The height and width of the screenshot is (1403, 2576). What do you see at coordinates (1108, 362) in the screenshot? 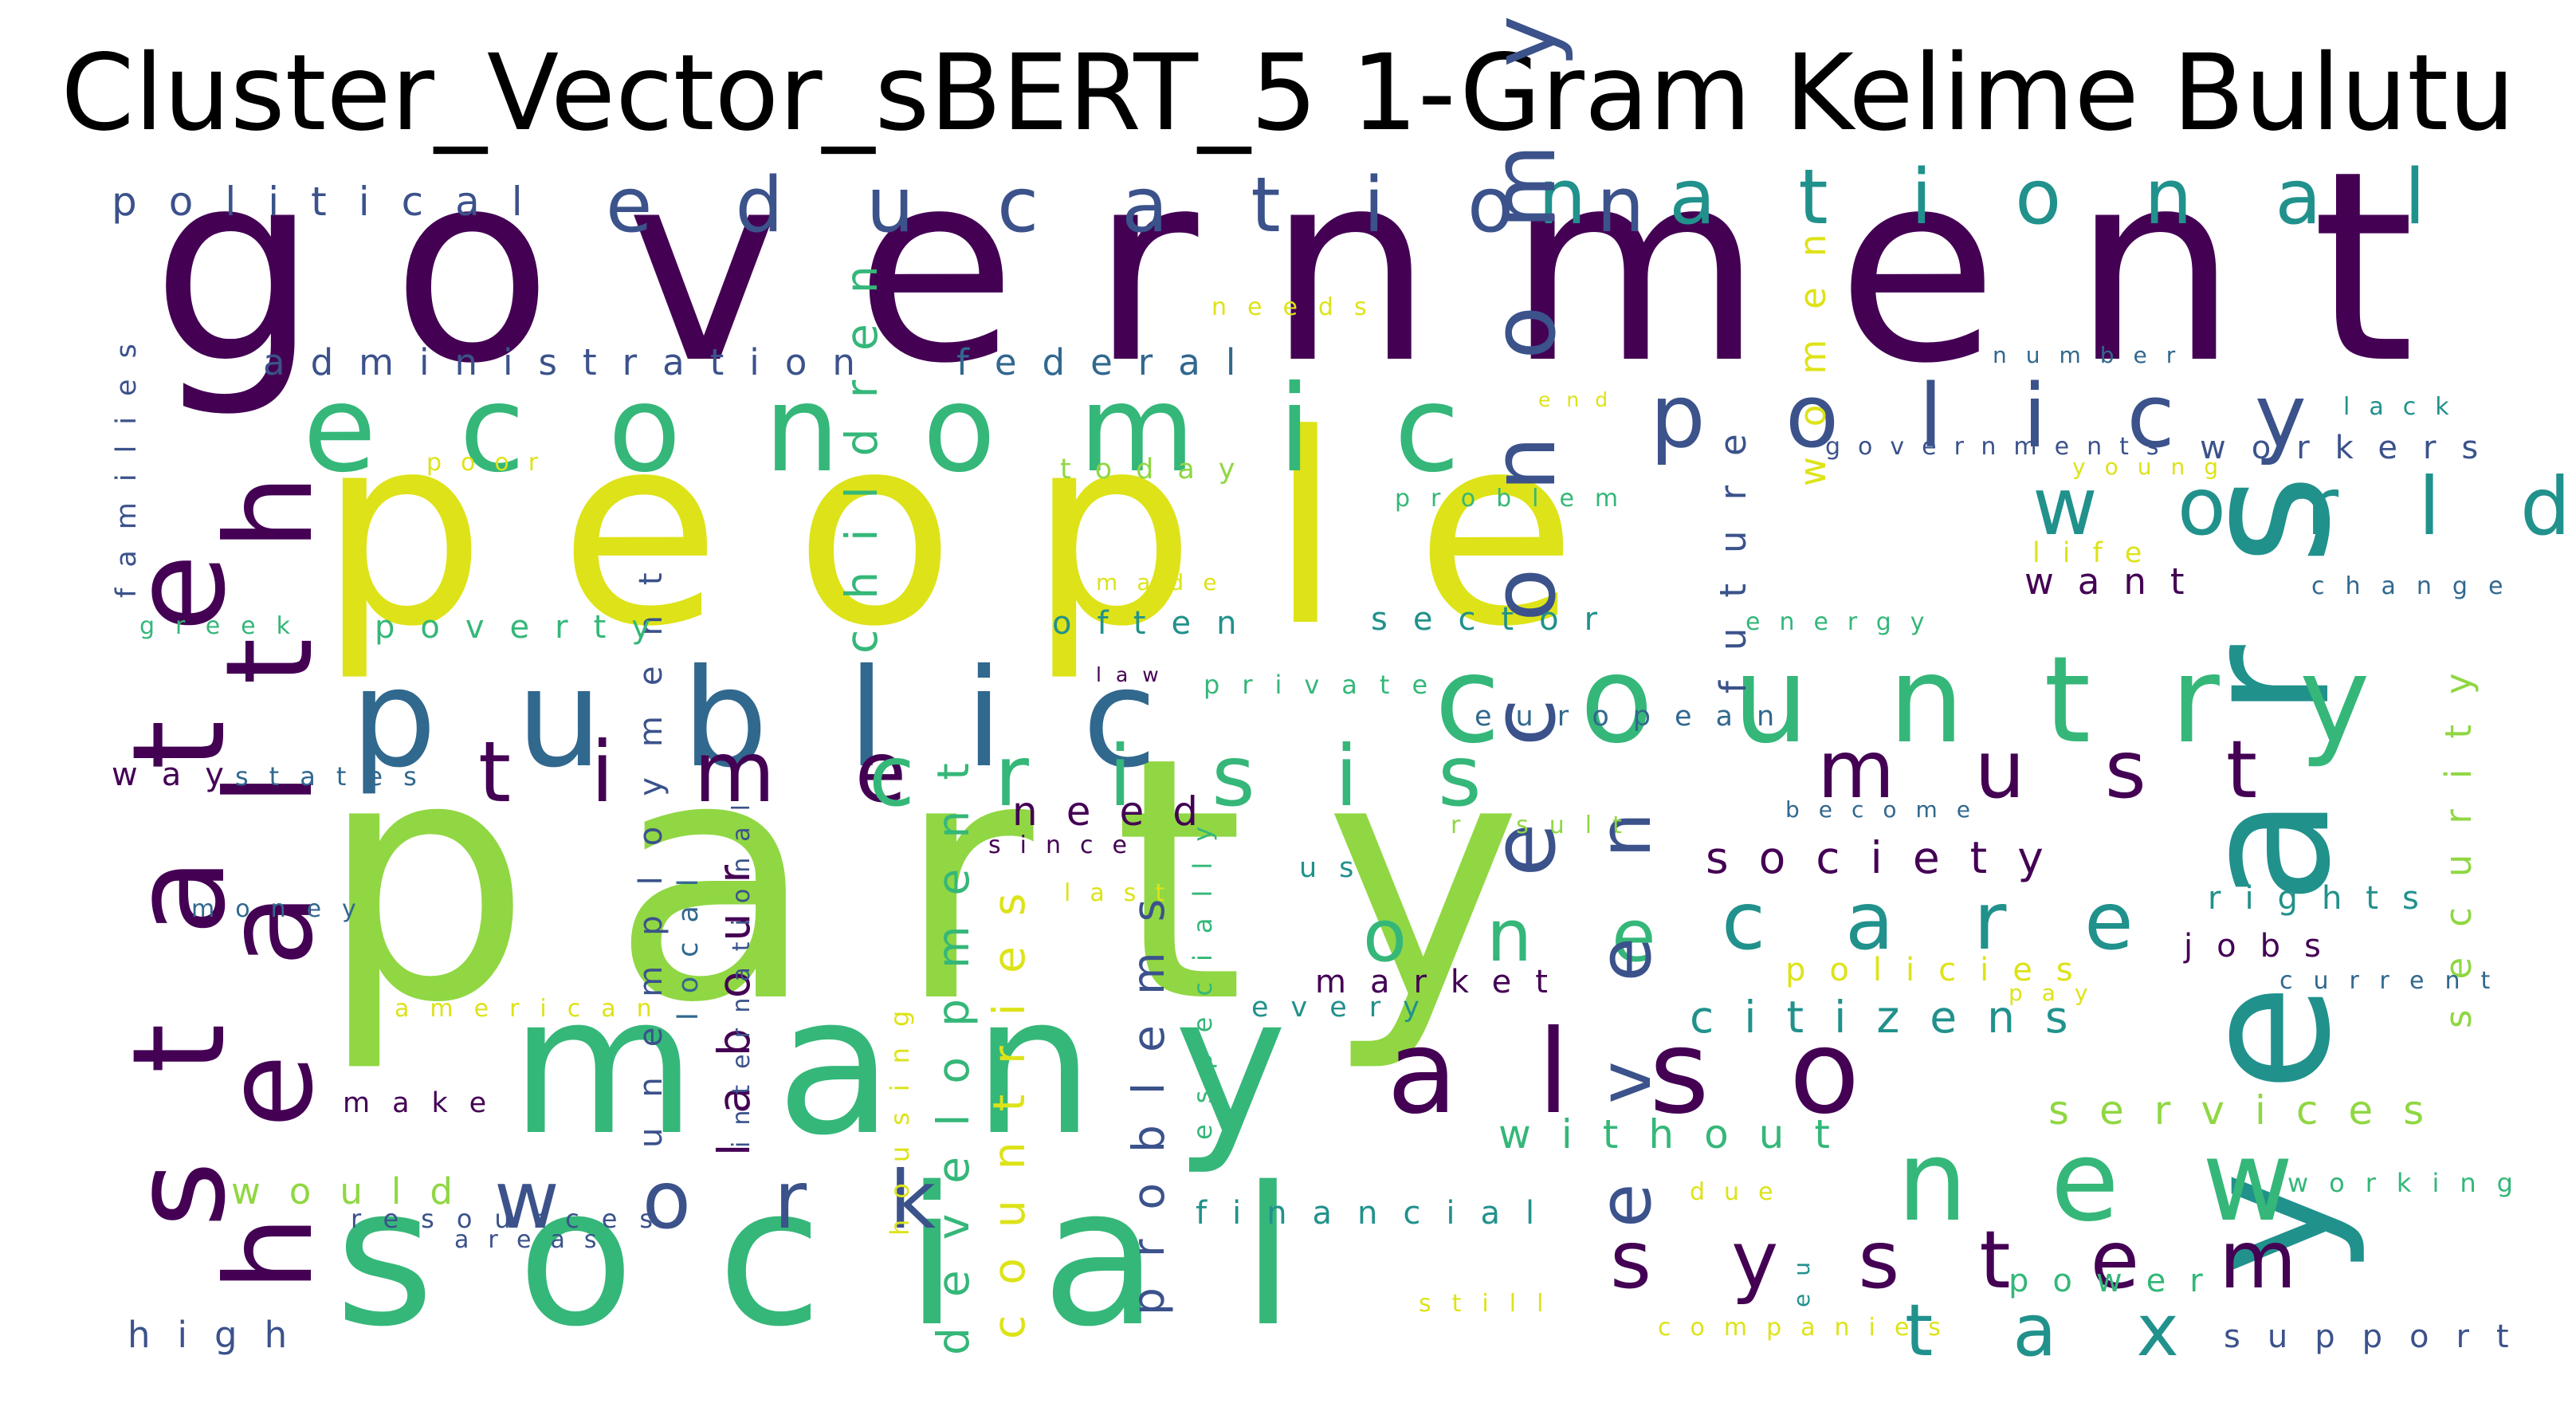
I see `word-federal: federal` at bounding box center [1108, 362].